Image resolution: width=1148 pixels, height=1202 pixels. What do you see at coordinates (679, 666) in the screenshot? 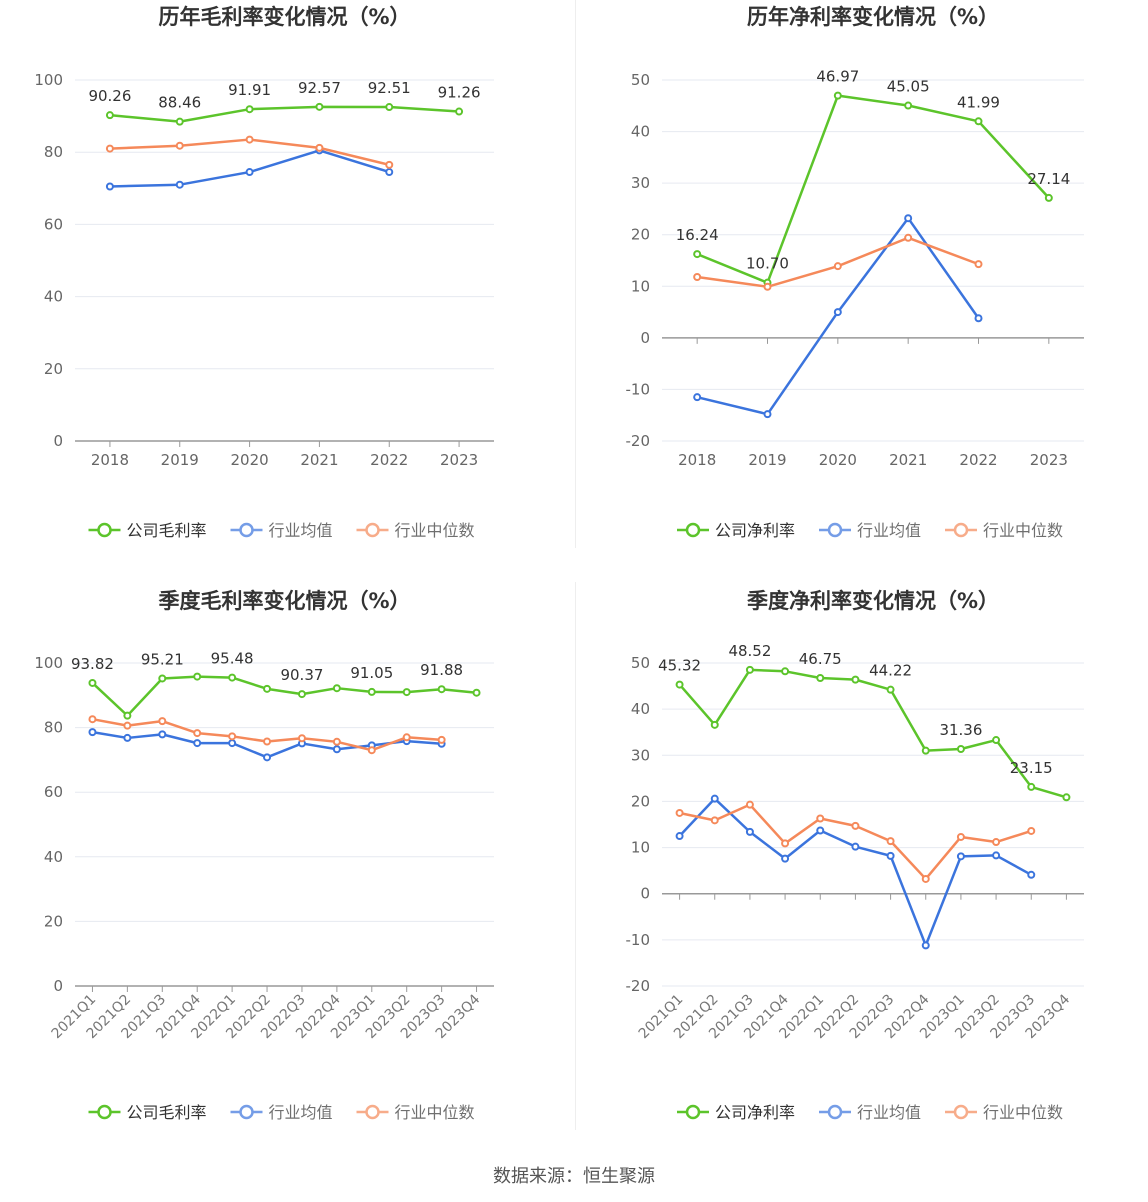
I see `data-label: 45.32` at bounding box center [679, 666].